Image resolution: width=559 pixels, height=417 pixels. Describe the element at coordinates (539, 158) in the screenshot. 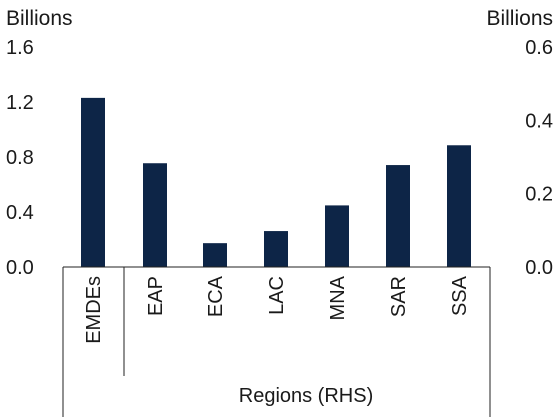

I see `right-axis-ticks: 0.0 0.2 0.4 0.6` at that location.